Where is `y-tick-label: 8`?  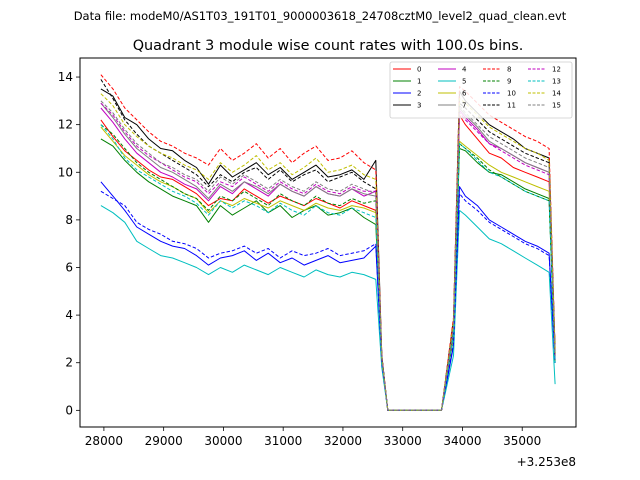 y-tick-label: 8 is located at coordinates (69, 220).